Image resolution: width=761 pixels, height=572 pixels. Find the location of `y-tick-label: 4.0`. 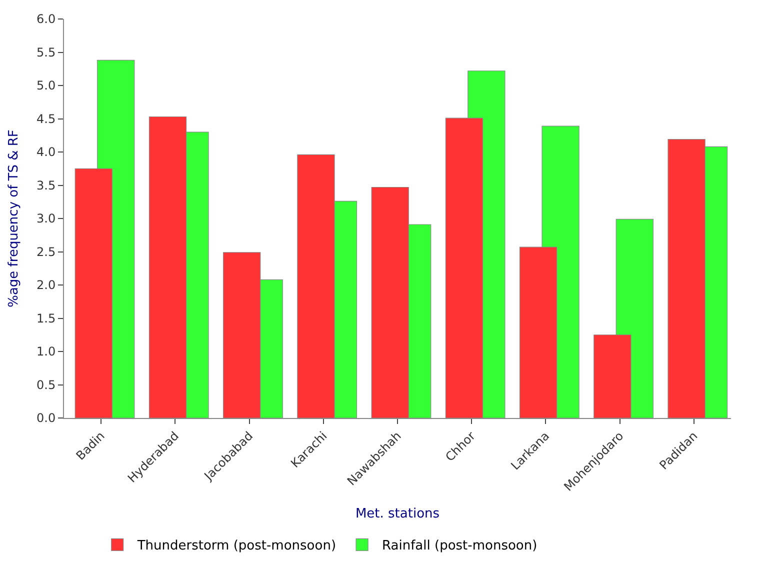

y-tick-label: 4.0 is located at coordinates (46, 152).